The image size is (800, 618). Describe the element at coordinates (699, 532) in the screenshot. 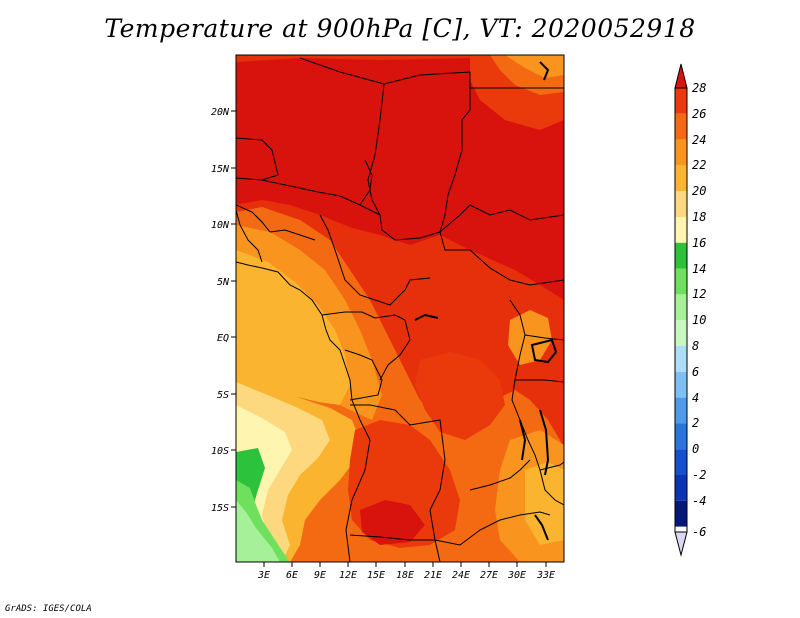

I see `colorbar-label-m6: -6` at that location.